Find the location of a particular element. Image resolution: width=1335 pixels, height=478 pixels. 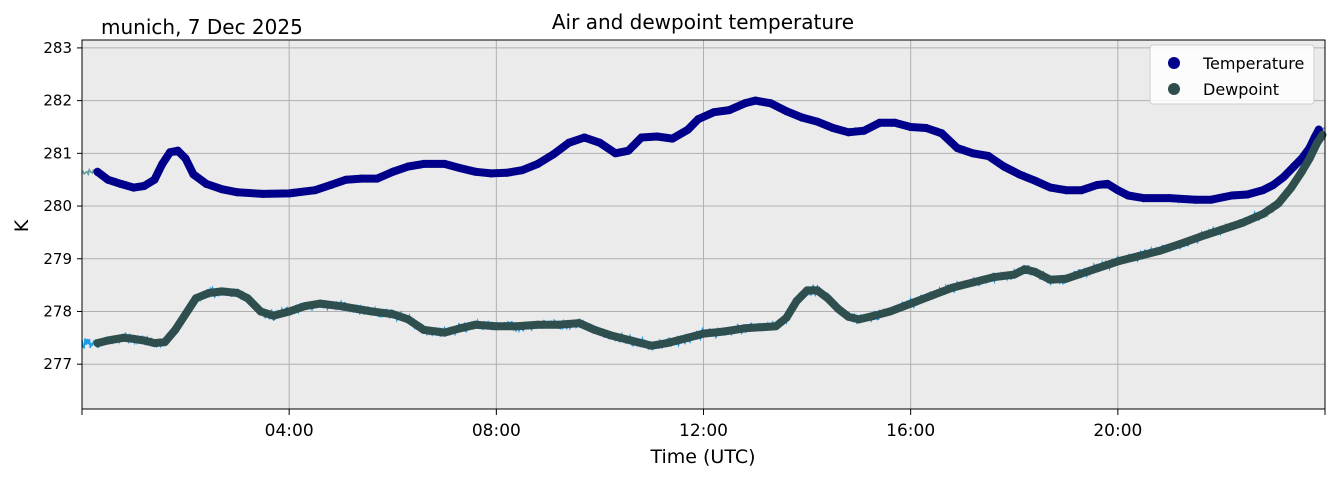

legend: Temperature Dewpoint is located at coordinates (1232, 74).